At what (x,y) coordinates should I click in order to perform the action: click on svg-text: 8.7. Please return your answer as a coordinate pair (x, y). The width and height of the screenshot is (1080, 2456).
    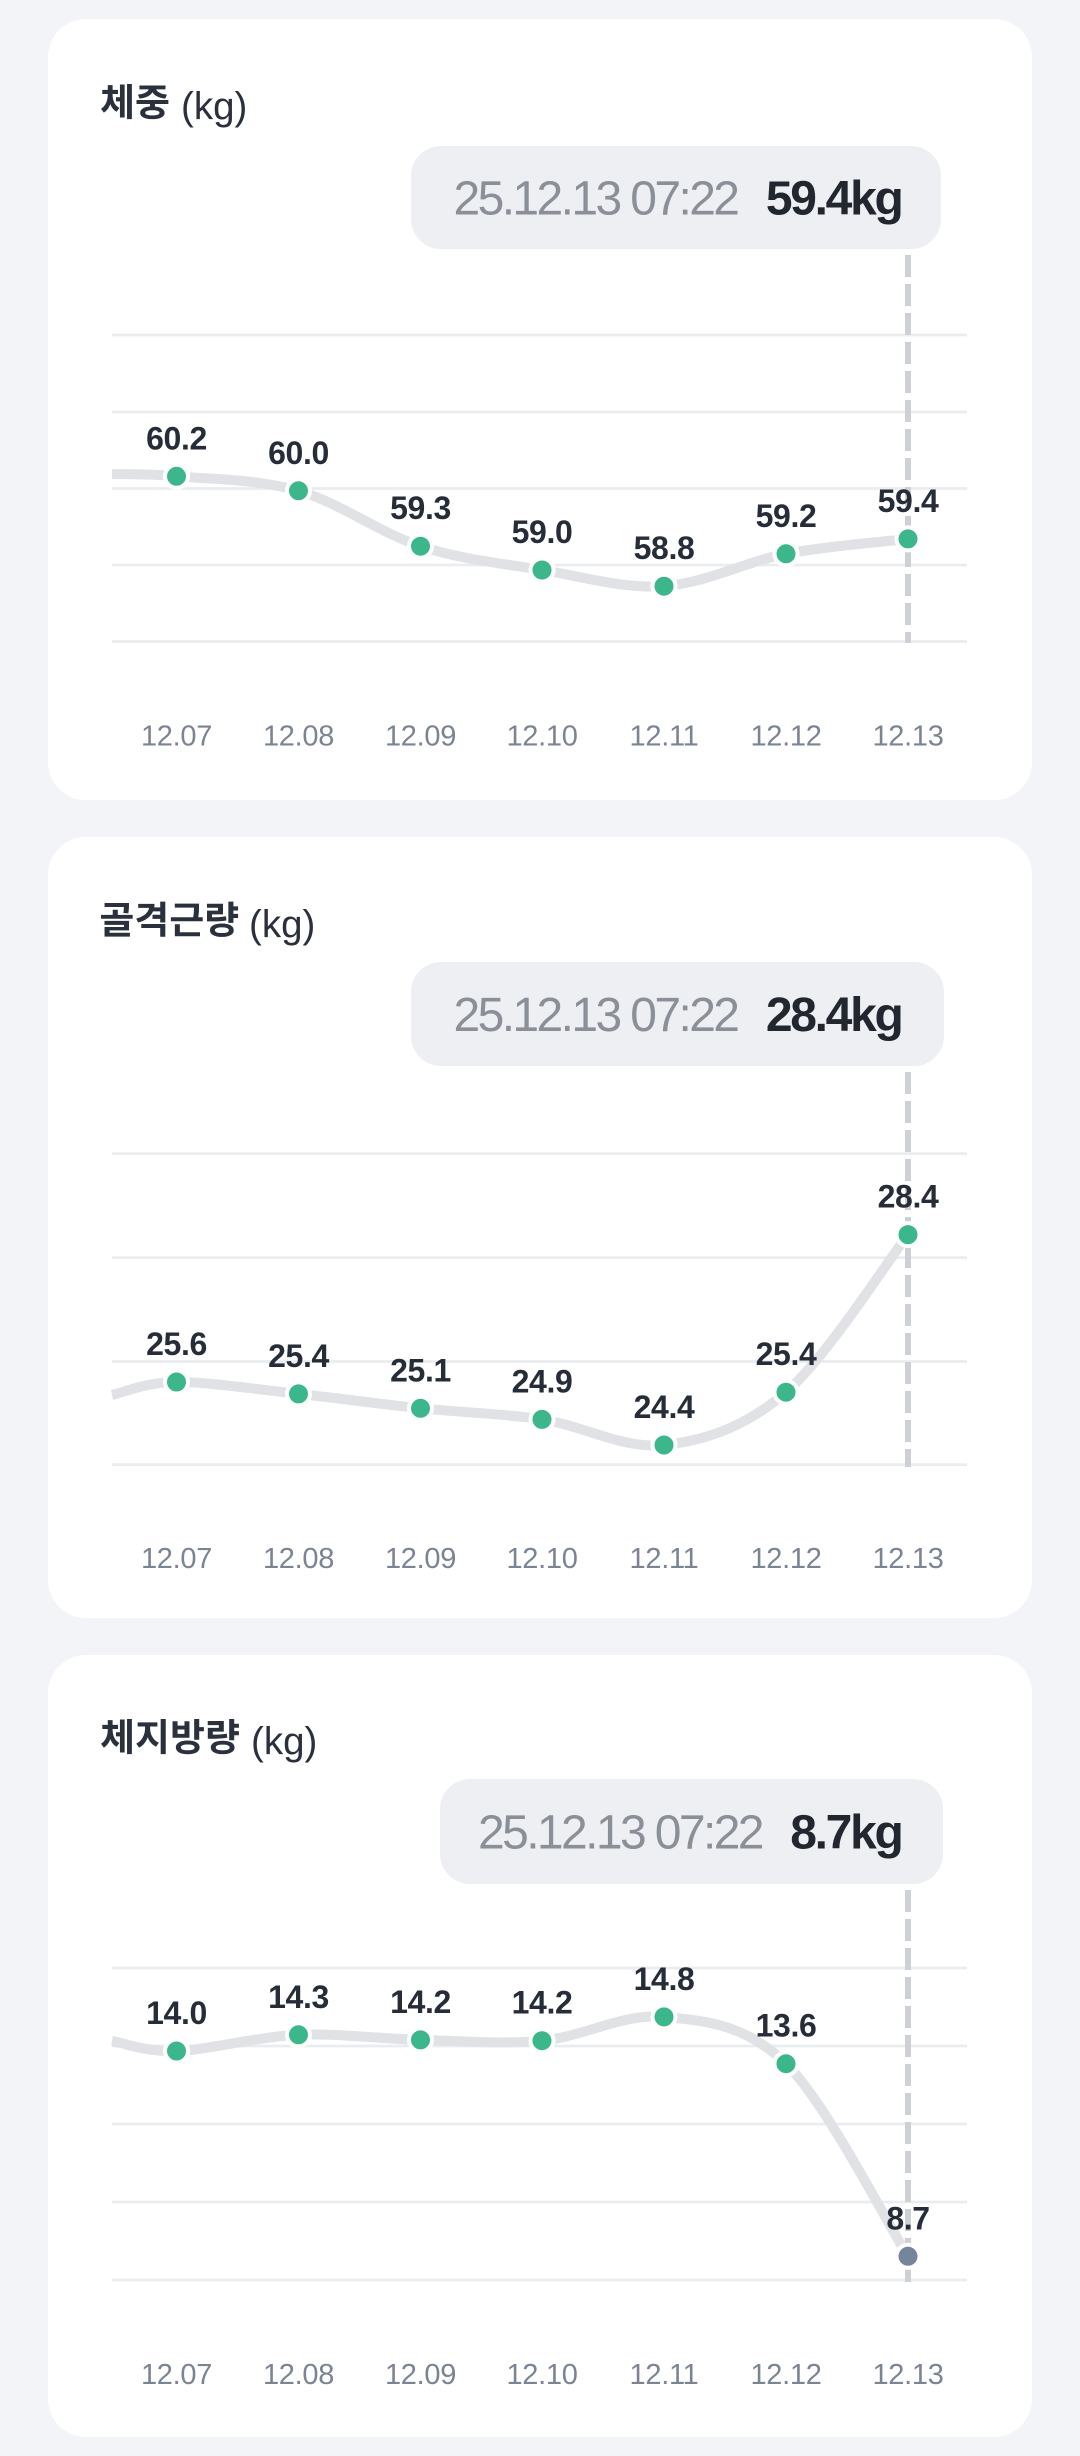
    Looking at the image, I should click on (907, 2218).